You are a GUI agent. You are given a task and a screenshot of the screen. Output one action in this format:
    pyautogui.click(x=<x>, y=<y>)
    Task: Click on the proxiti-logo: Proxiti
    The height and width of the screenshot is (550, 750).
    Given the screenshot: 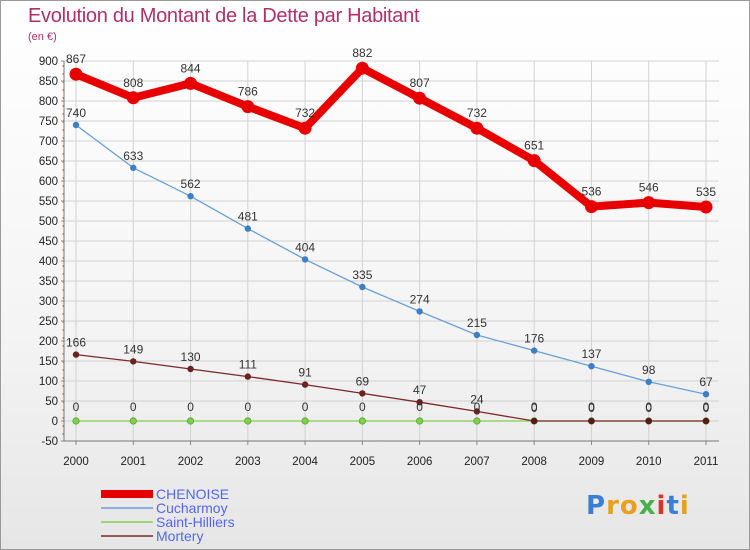 What is the action you would take?
    pyautogui.click(x=638, y=506)
    